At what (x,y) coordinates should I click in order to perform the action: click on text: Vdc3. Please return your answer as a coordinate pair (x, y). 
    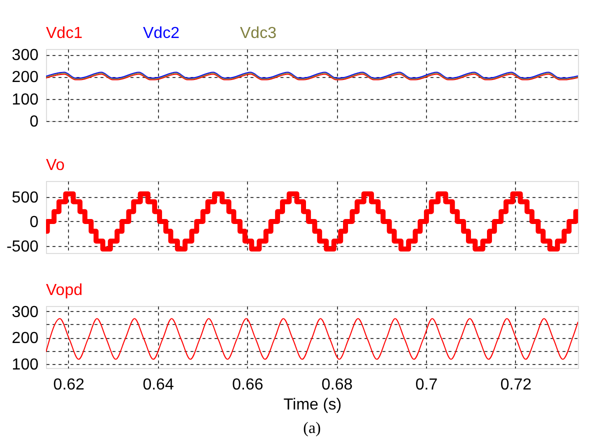
    Looking at the image, I should click on (258, 33).